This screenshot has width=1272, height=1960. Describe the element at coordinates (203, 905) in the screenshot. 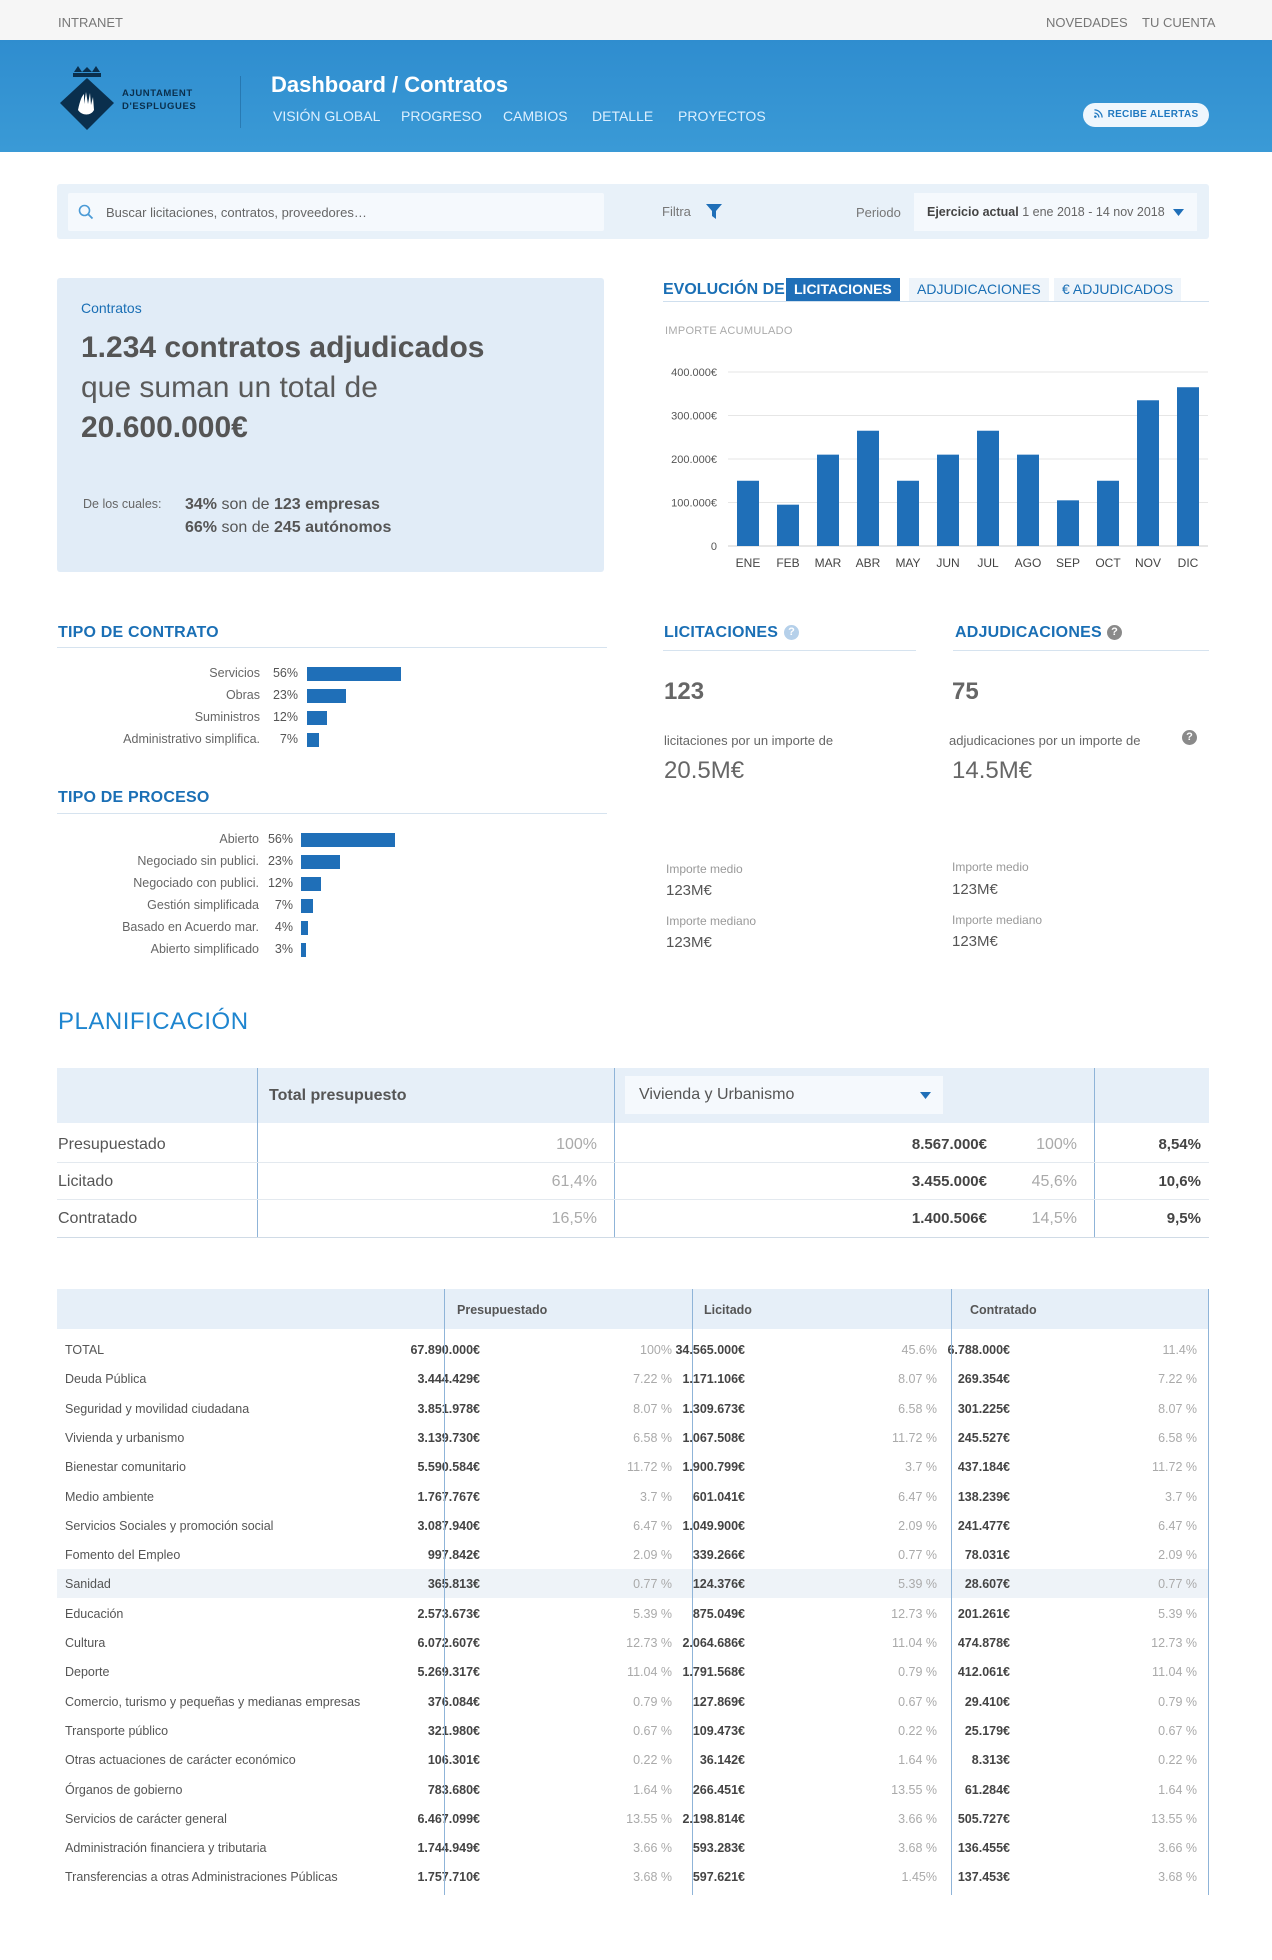

I see `bar-row-label: Gestión simplificada` at that location.